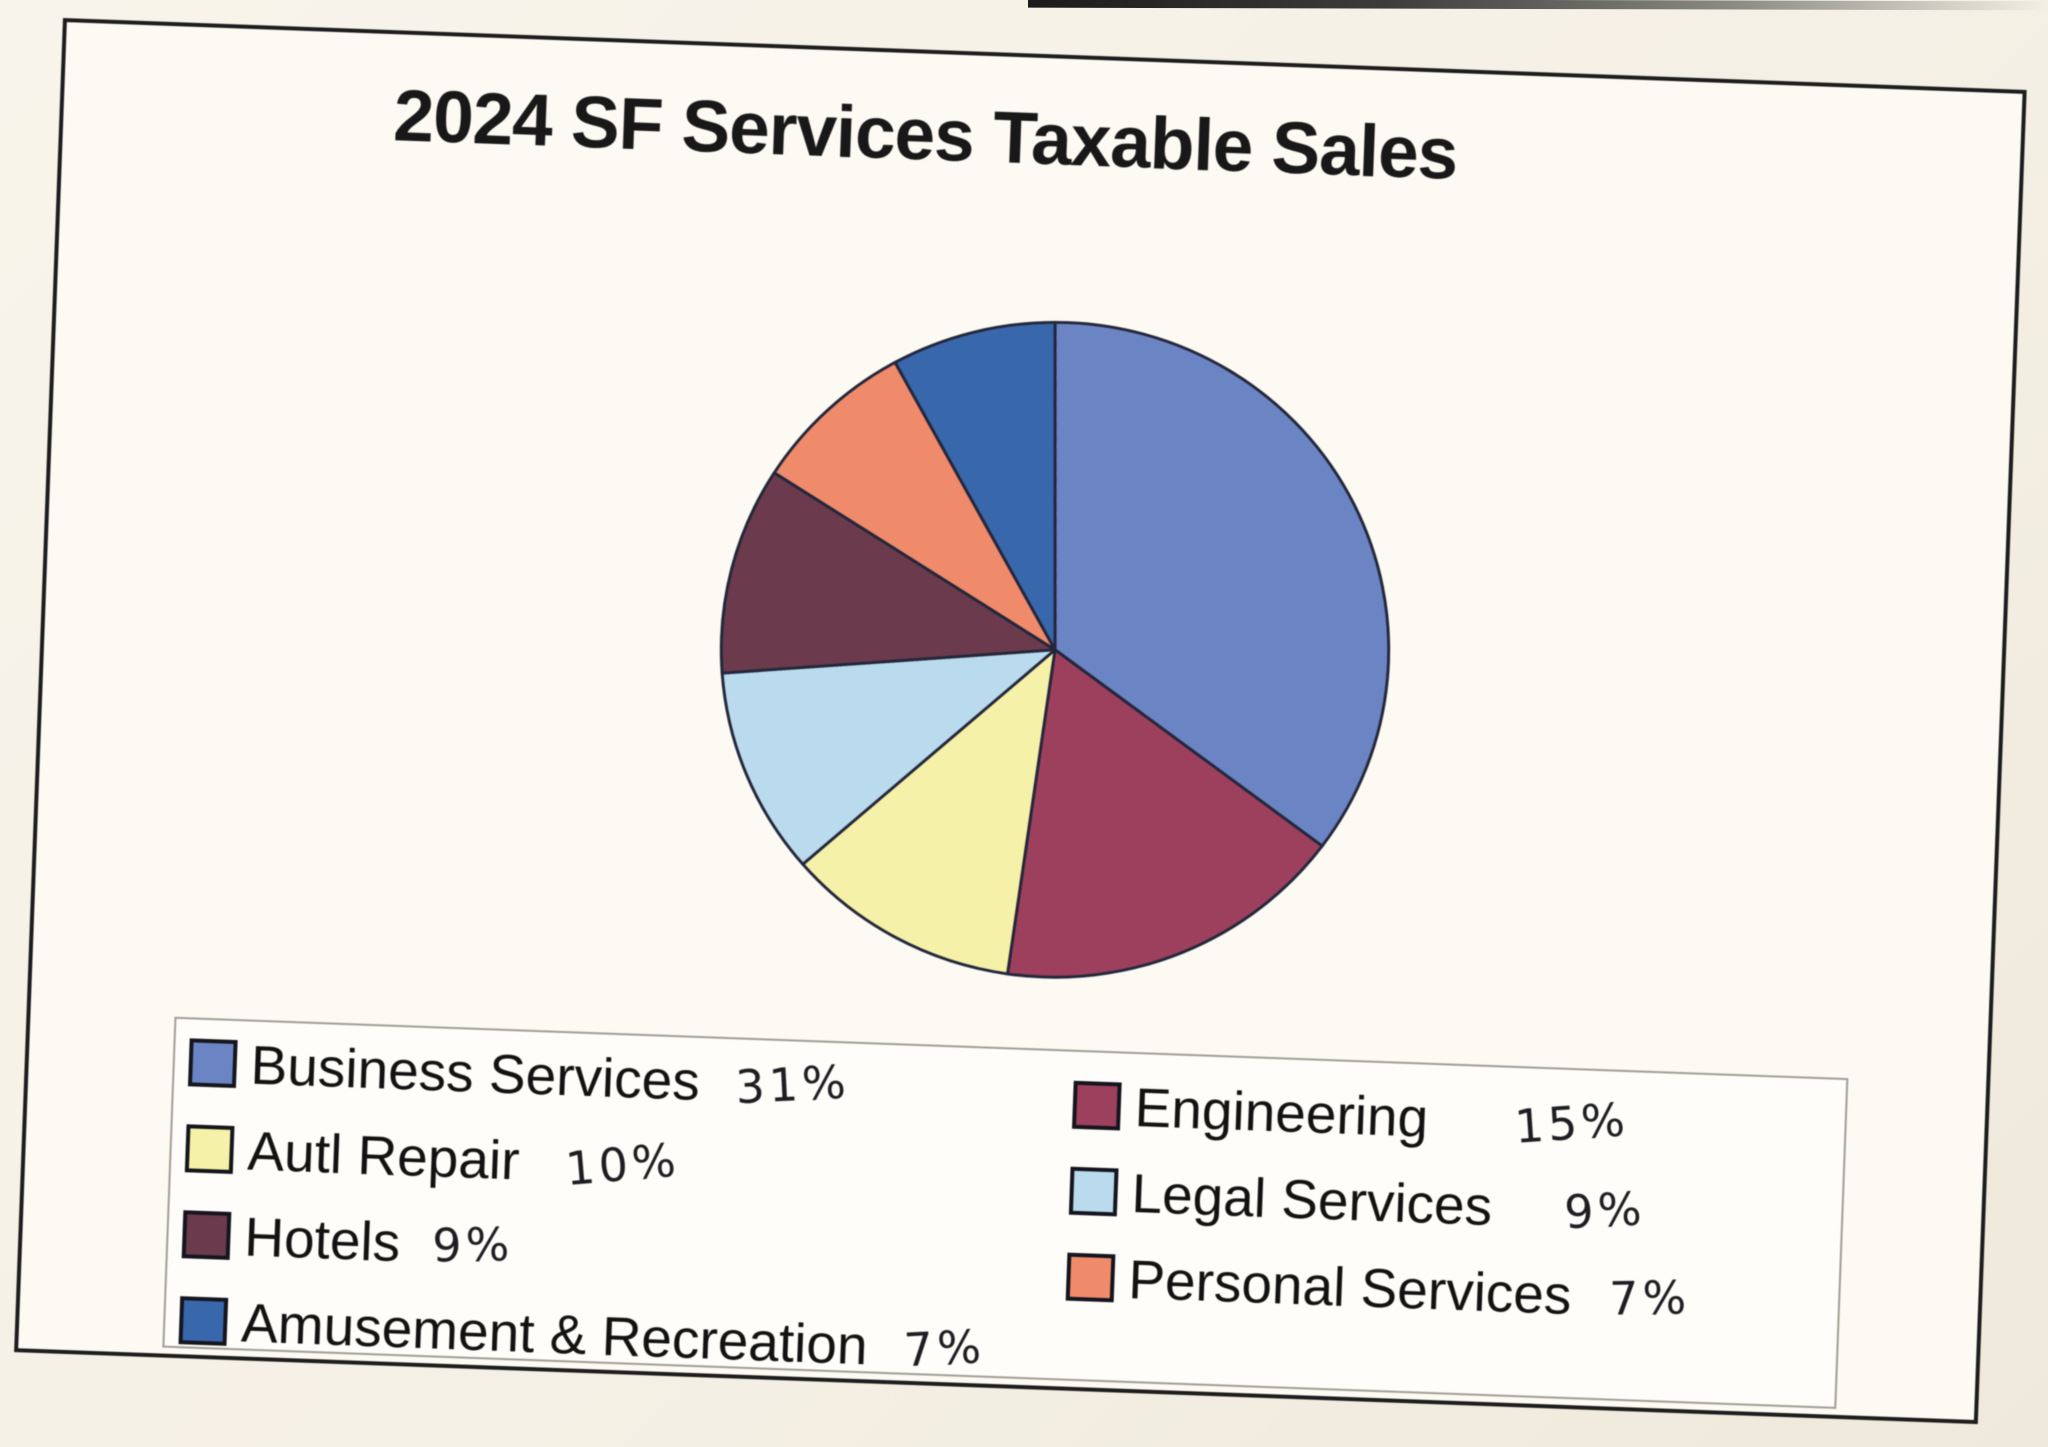 Image resolution: width=2048 pixels, height=1447 pixels. I want to click on pie-slice-autl-repair, so click(929, 812).